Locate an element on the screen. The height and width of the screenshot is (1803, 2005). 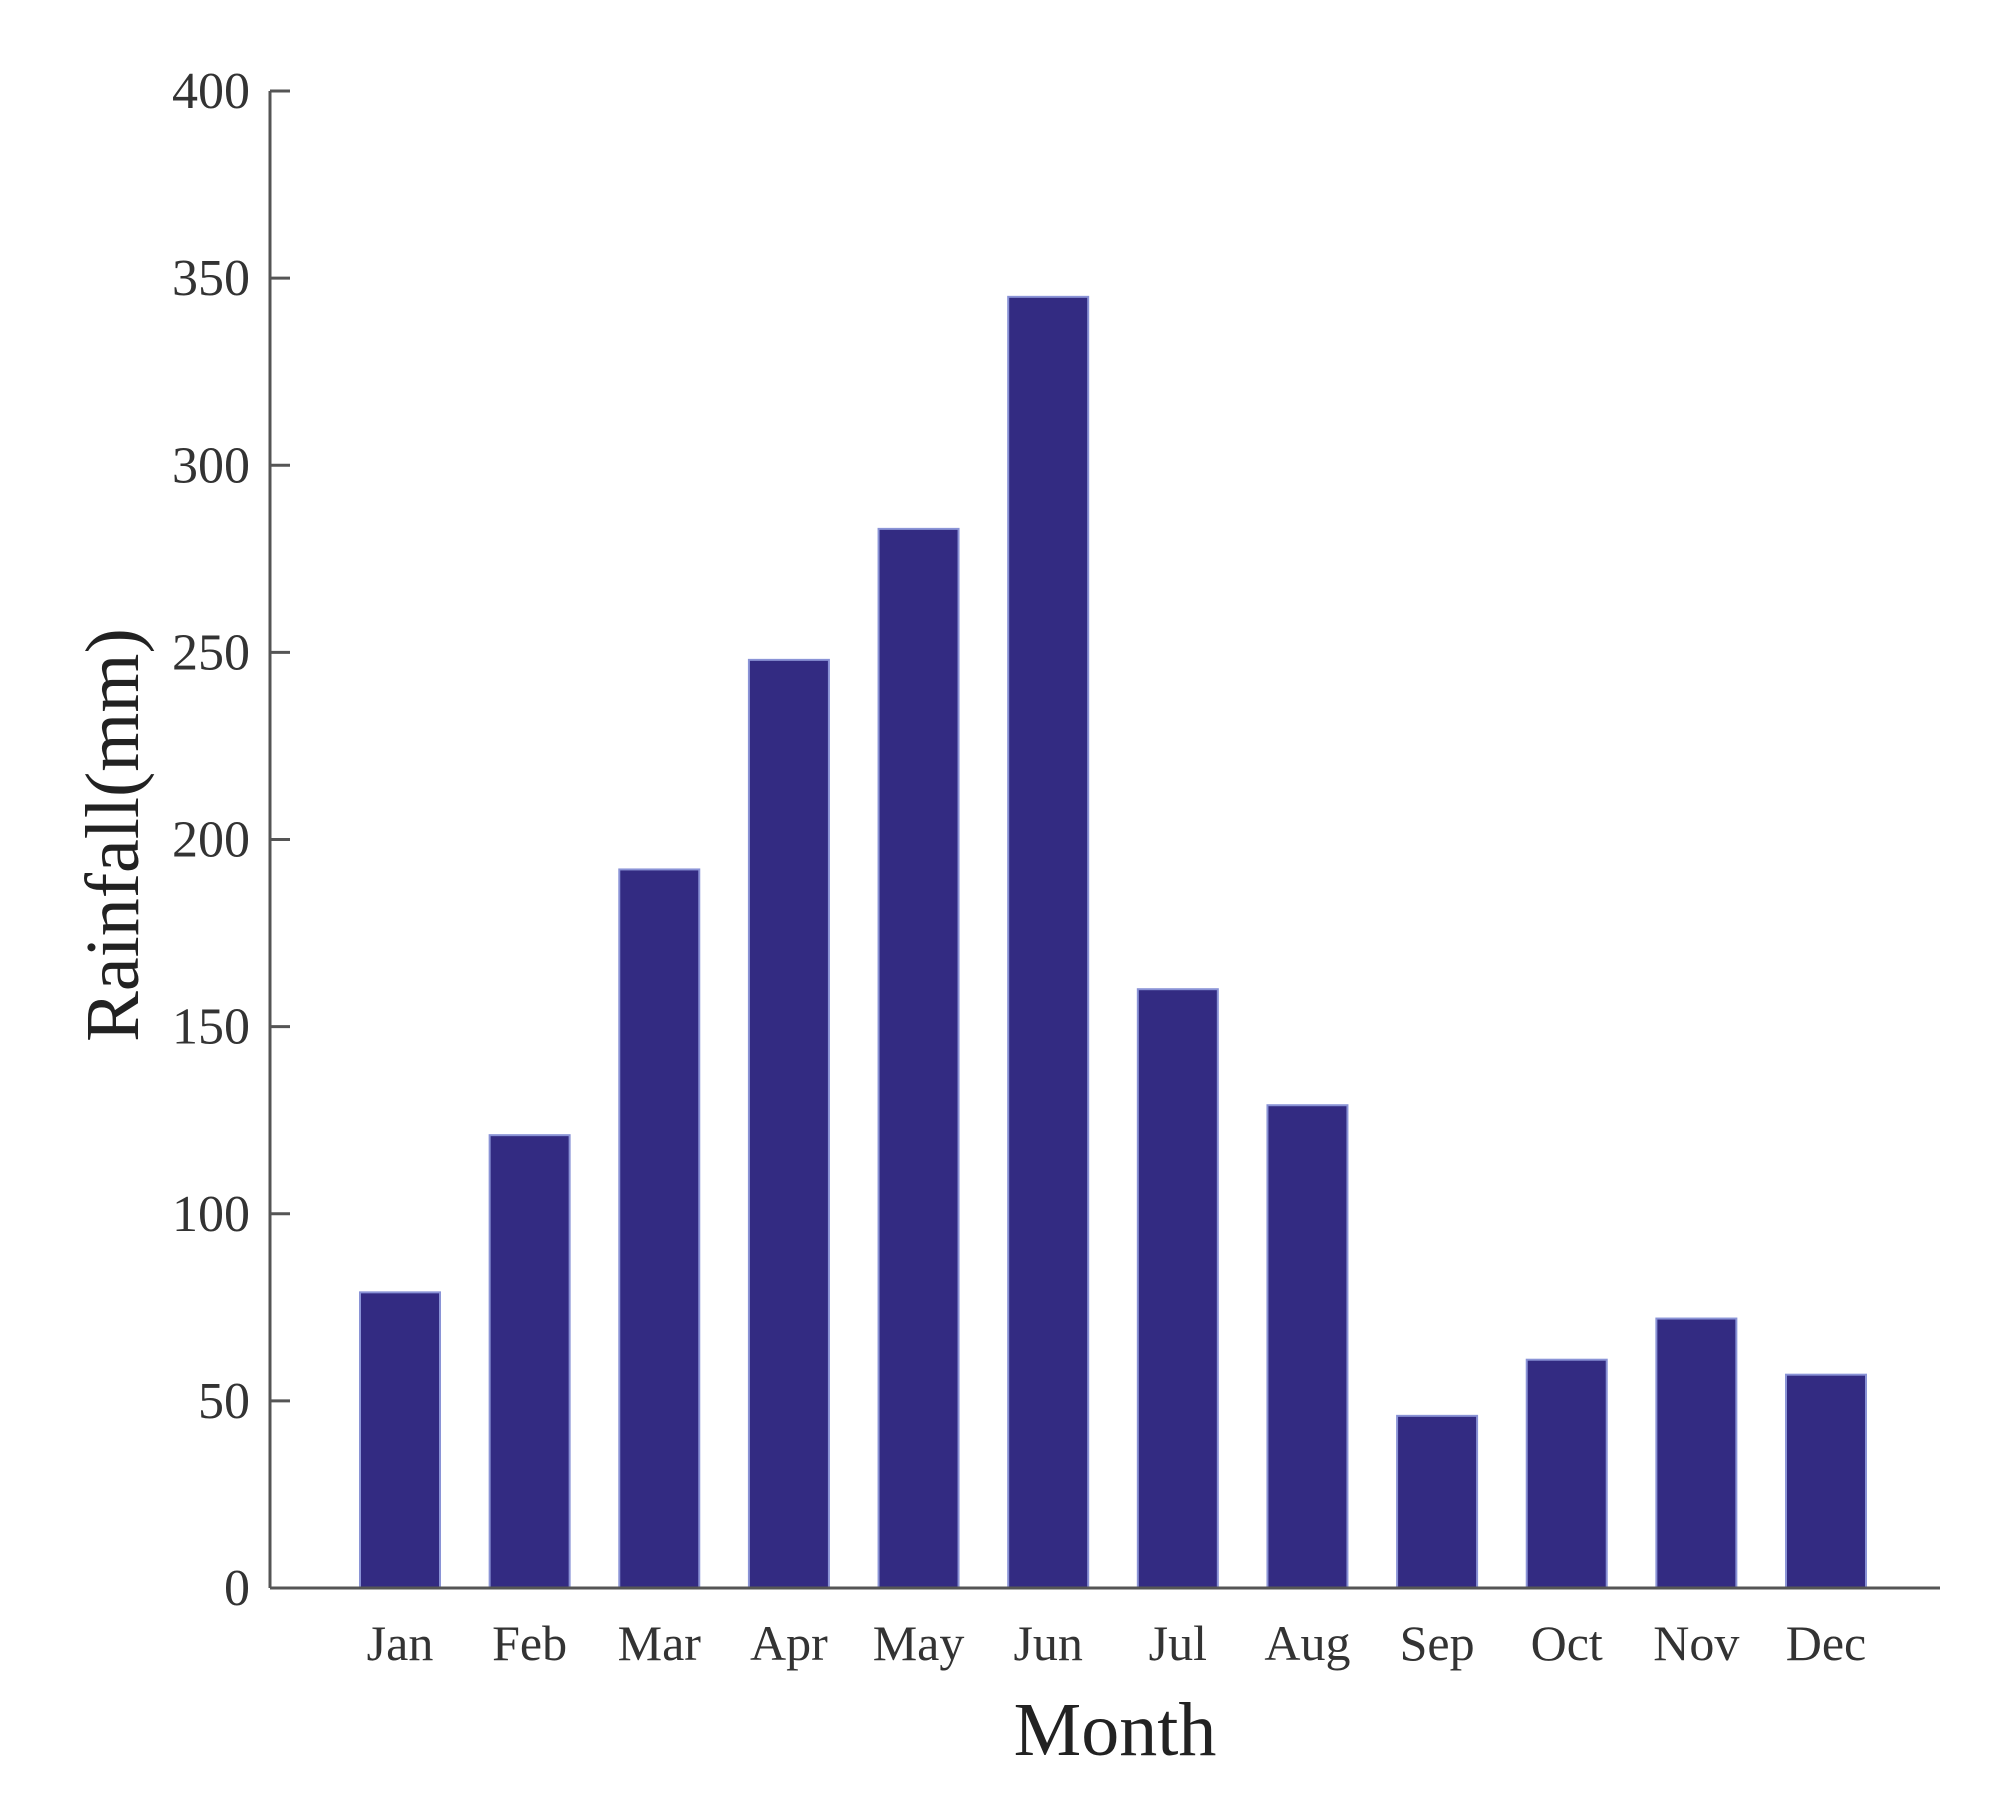
x-tick-label-jan: Jan is located at coordinates (400, 1643).